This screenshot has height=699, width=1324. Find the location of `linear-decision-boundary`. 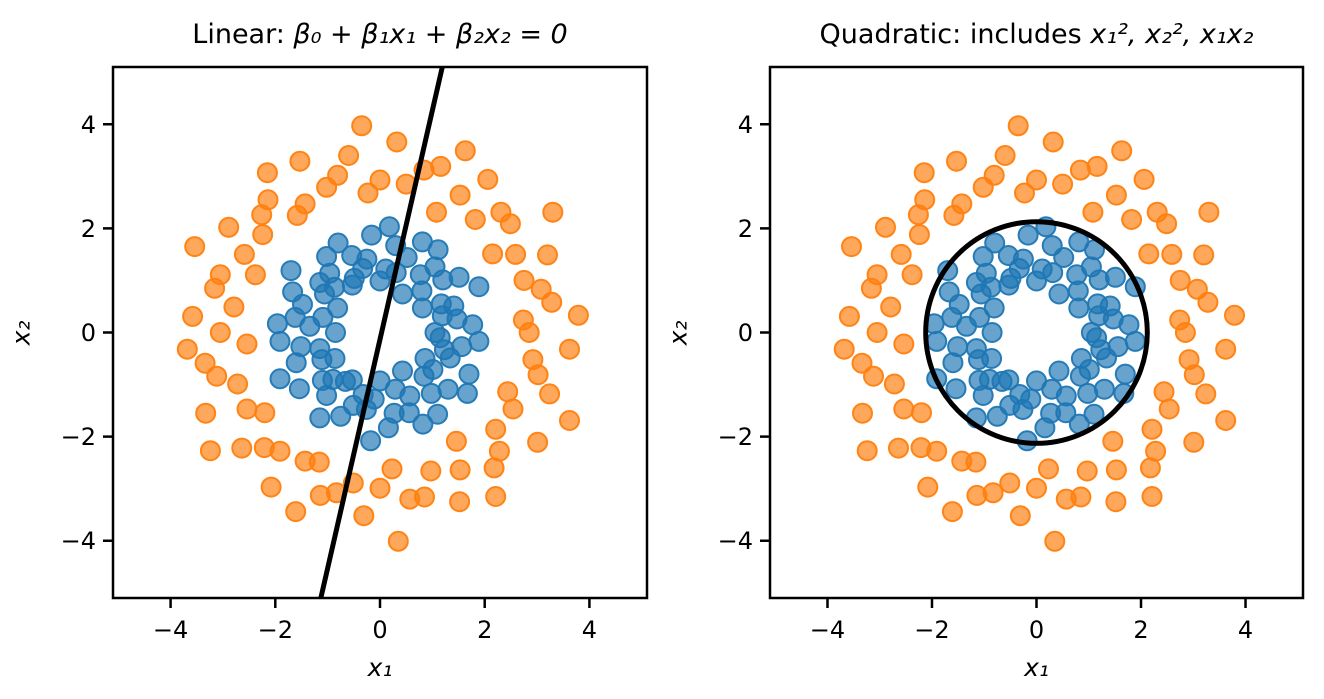

linear-decision-boundary is located at coordinates (381, 332).